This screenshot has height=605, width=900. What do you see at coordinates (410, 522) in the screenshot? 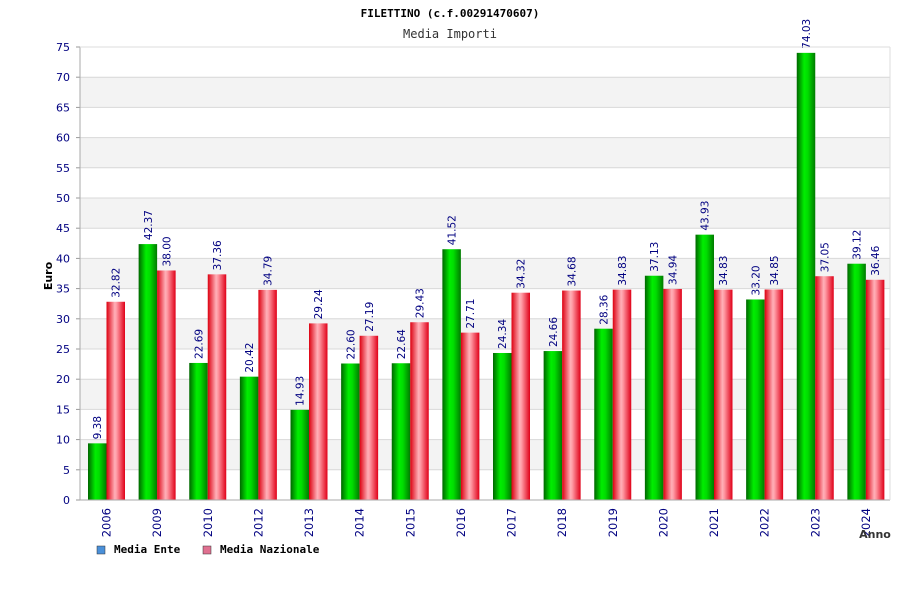
I see `x-tick-label-2015: 2015` at bounding box center [410, 522].